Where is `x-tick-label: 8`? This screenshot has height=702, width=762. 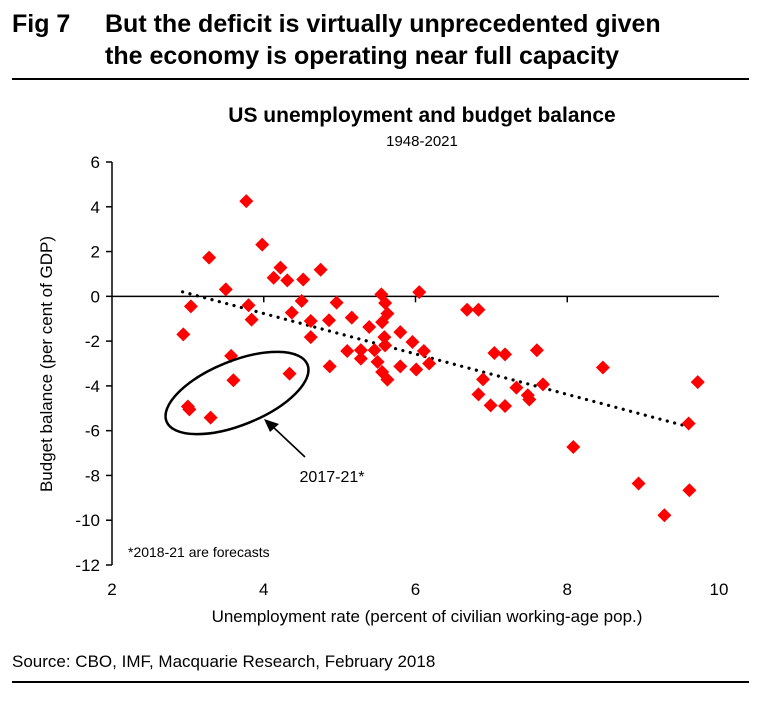 x-tick-label: 8 is located at coordinates (567, 589).